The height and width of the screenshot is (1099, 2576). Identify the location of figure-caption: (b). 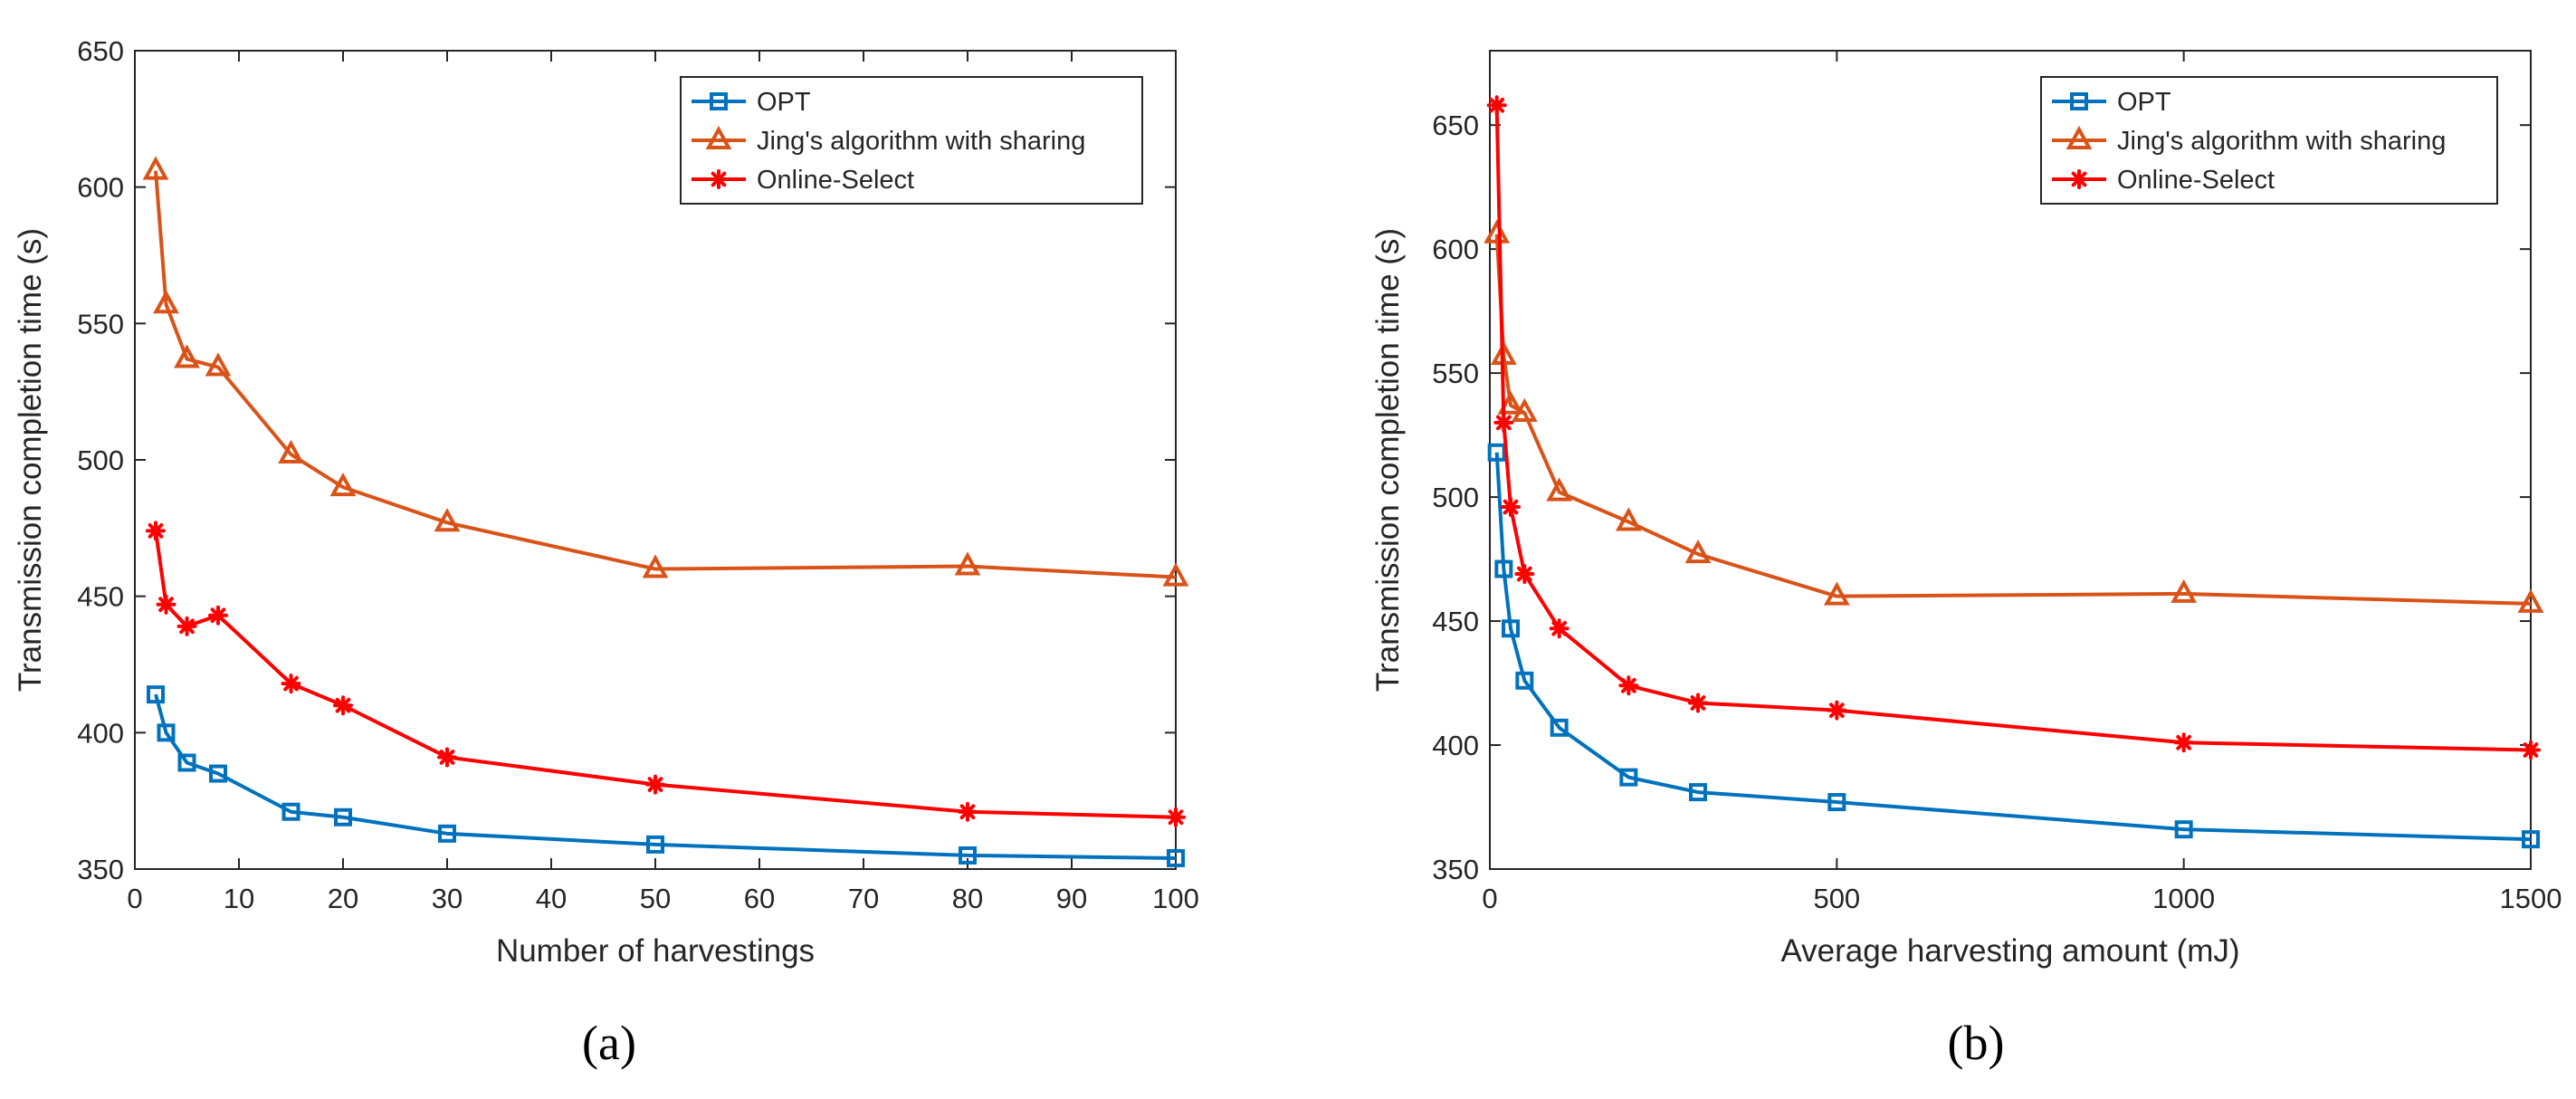
(1976, 1043).